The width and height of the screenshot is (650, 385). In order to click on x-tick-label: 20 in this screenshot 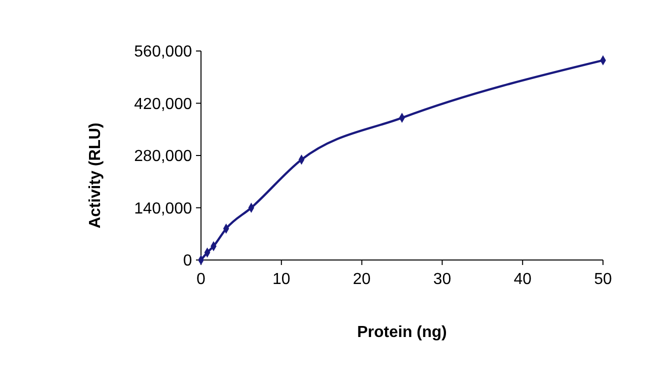, I will do `click(361, 279)`.